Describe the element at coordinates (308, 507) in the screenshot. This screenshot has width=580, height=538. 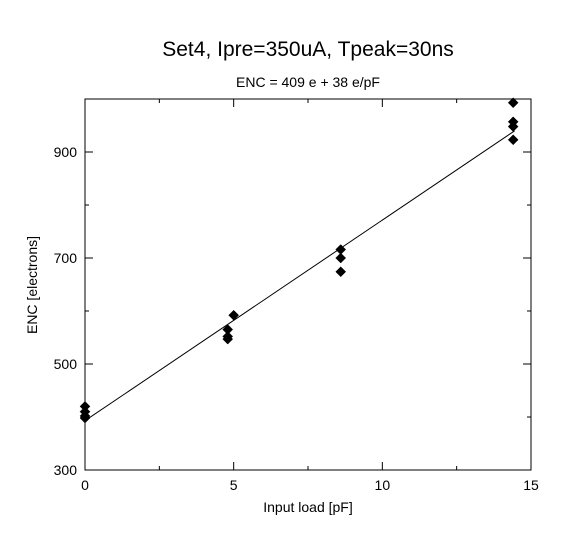
I see `x-axis-label: Input load [pF]` at that location.